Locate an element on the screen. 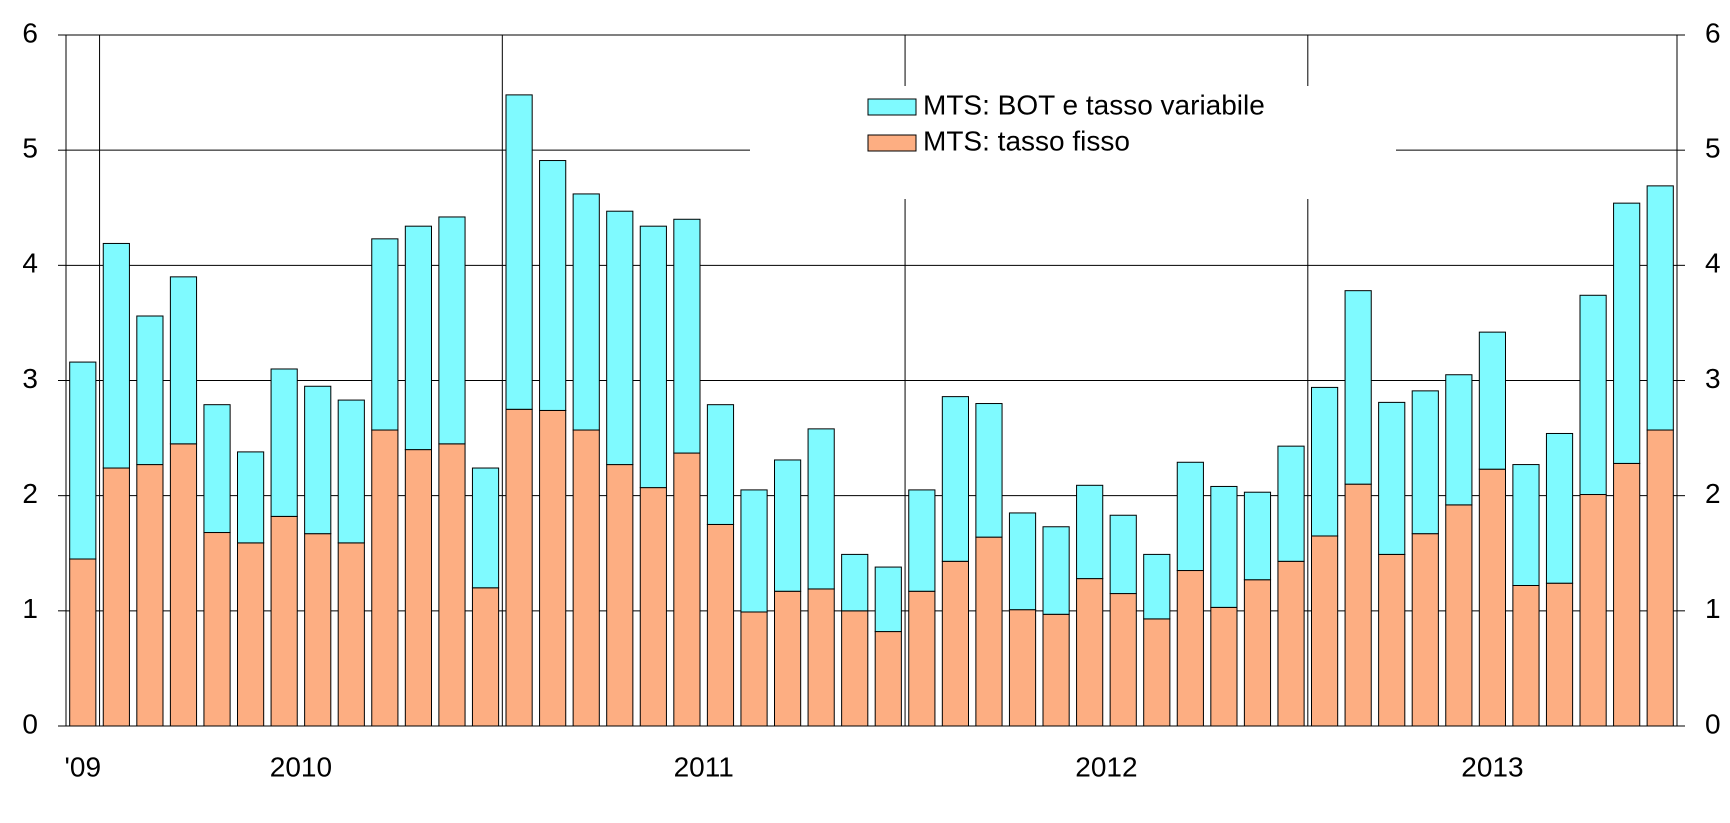 The width and height of the screenshot is (1730, 823). y-tick-label: 5 is located at coordinates (30, 148).